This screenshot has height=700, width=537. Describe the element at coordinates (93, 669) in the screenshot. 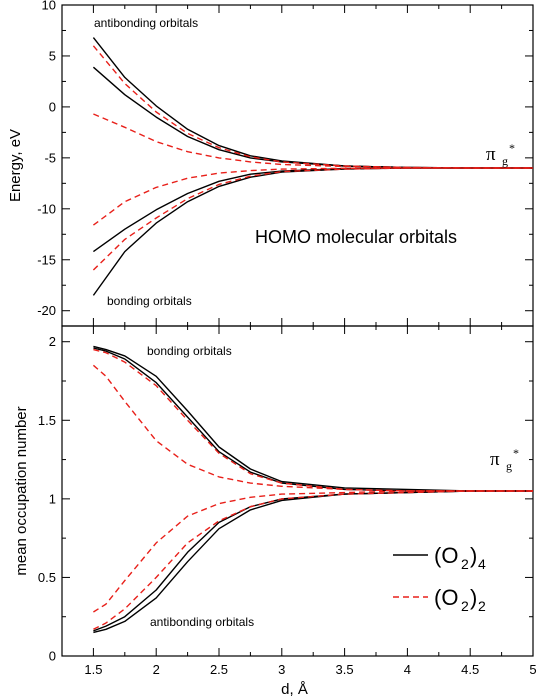

I see `occupation-xtick-label: 1.5` at that location.